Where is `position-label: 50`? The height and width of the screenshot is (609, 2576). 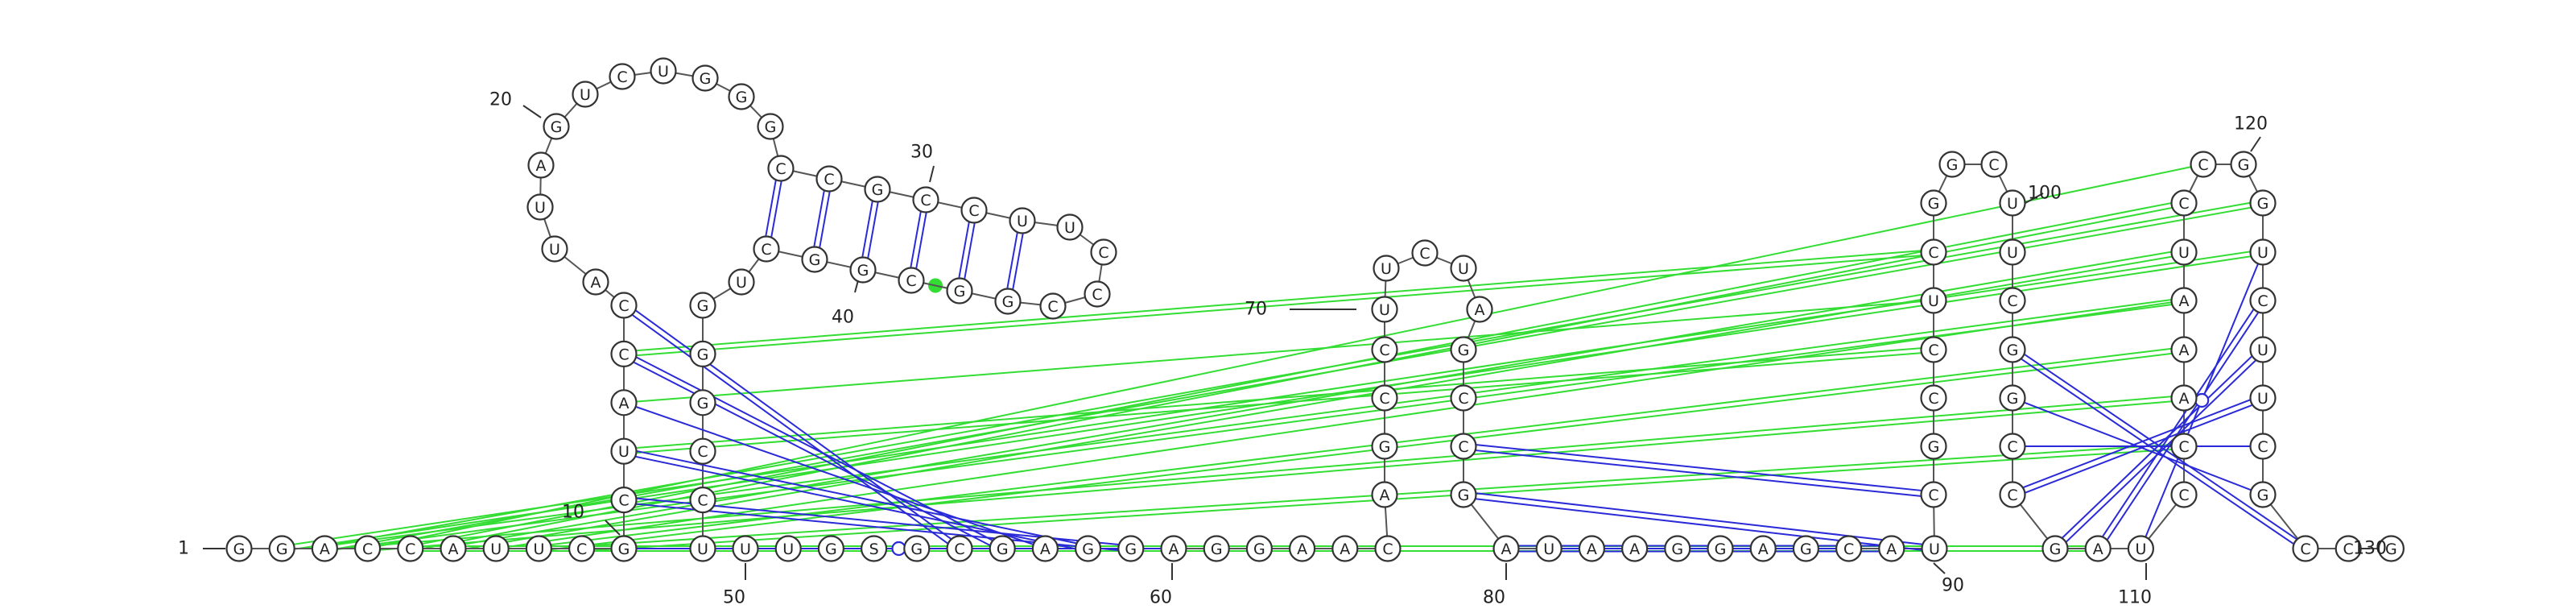 position-label: 50 is located at coordinates (734, 598).